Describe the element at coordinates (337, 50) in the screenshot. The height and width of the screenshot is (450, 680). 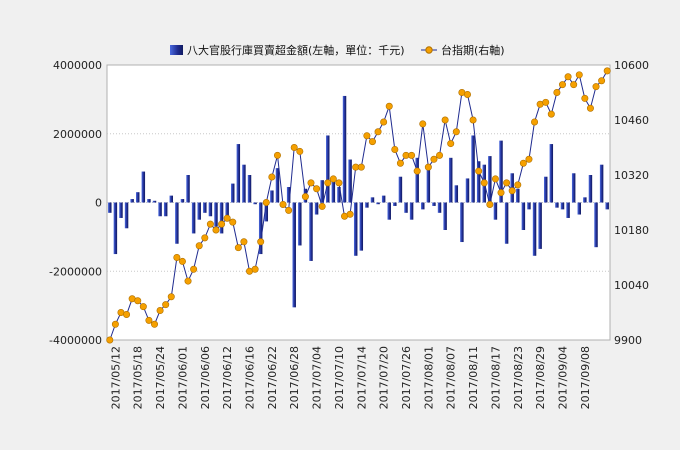
I see `legend: 八大官股行庫買賣超金額(左軸，單位：千元) 台指期(右軸)` at that location.